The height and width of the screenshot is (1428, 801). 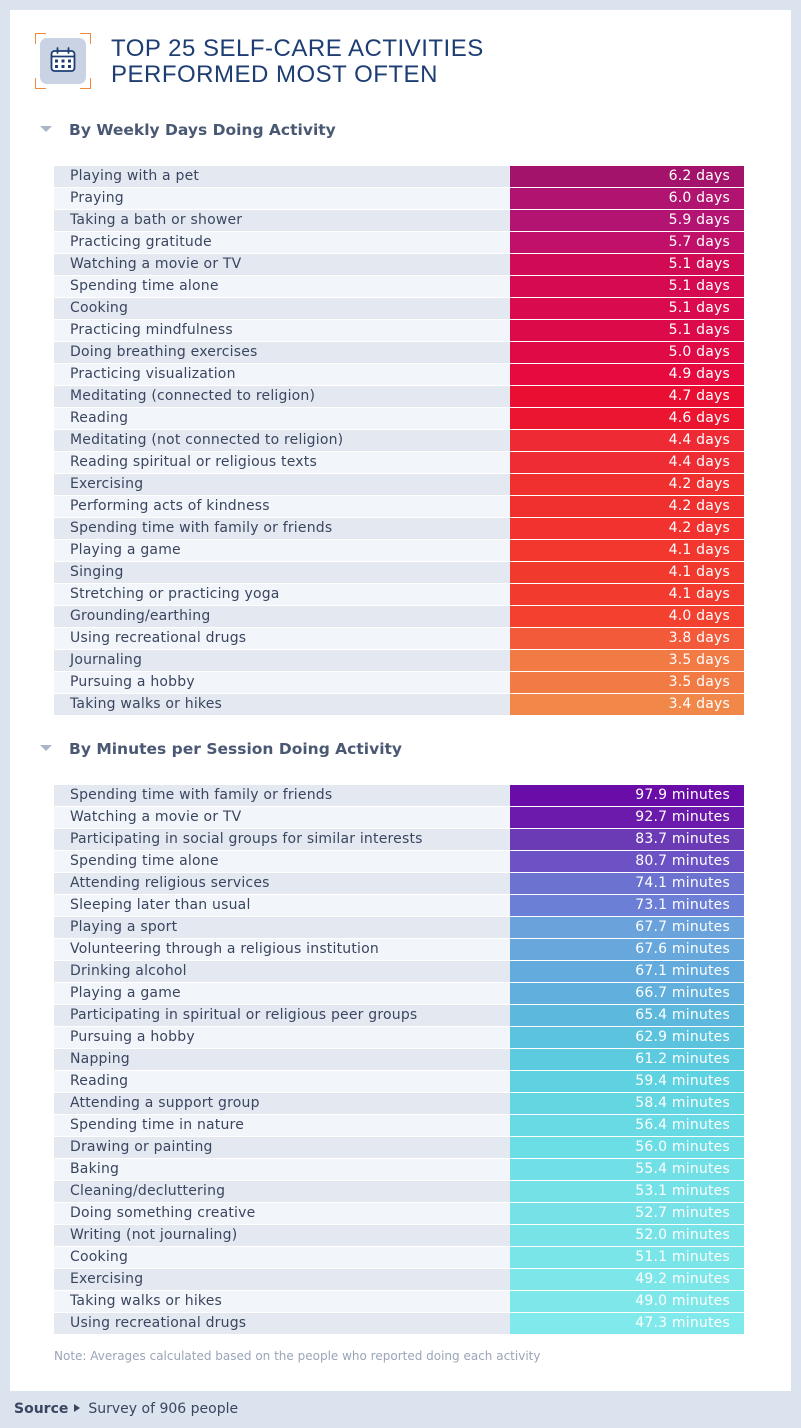 What do you see at coordinates (651, 1169) in the screenshot?
I see `value-number: 55.4` at bounding box center [651, 1169].